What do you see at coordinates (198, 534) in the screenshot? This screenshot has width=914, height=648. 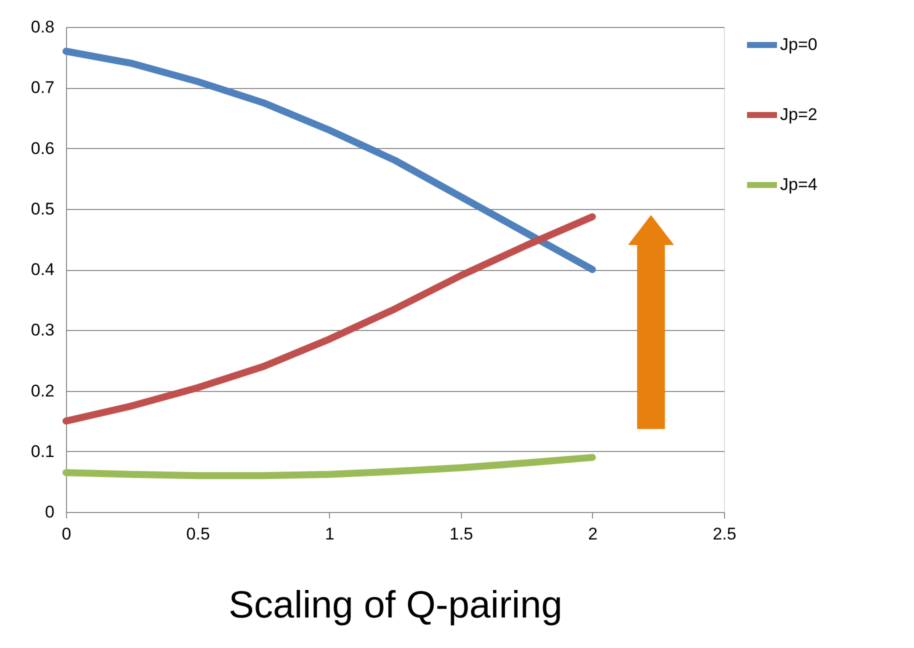 I see `x-tick-label: 0.5` at bounding box center [198, 534].